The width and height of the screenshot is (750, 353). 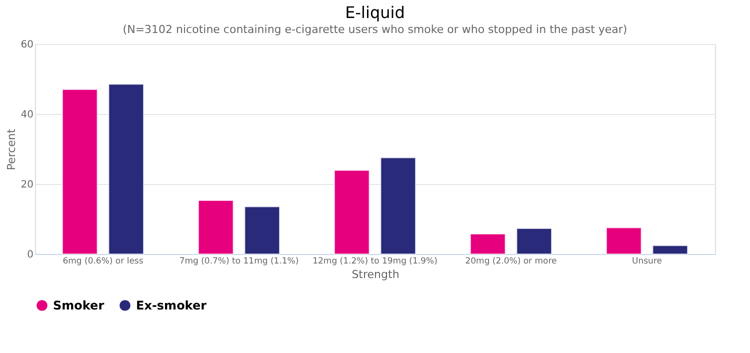 I want to click on y-tick-label: 20, so click(x=27, y=185).